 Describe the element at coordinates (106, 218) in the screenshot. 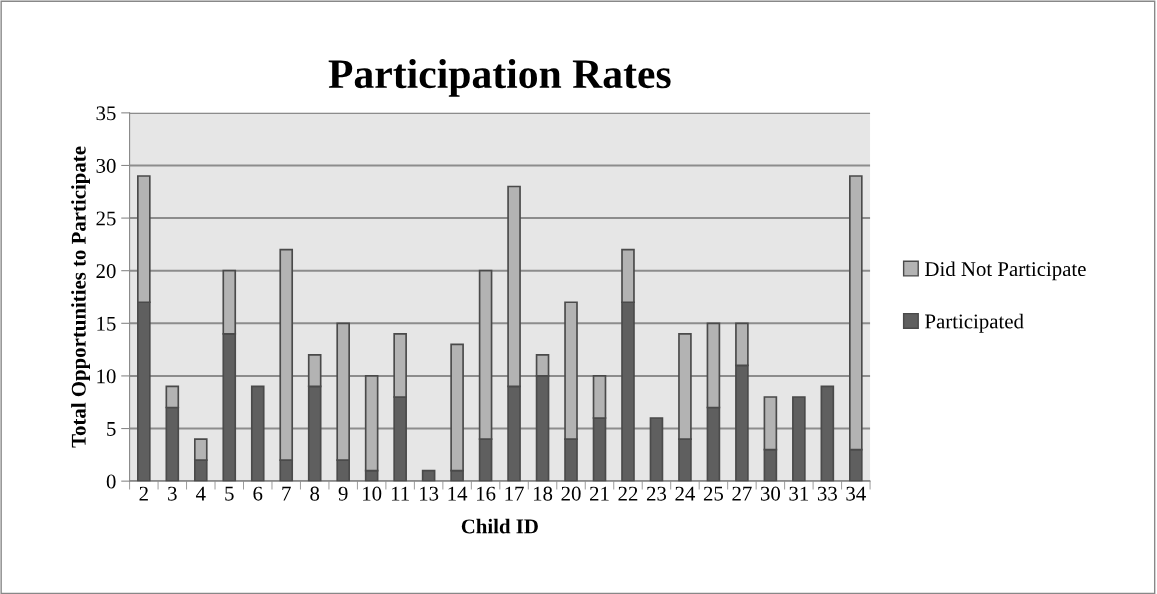

I see `y-tick-label: 25` at that location.